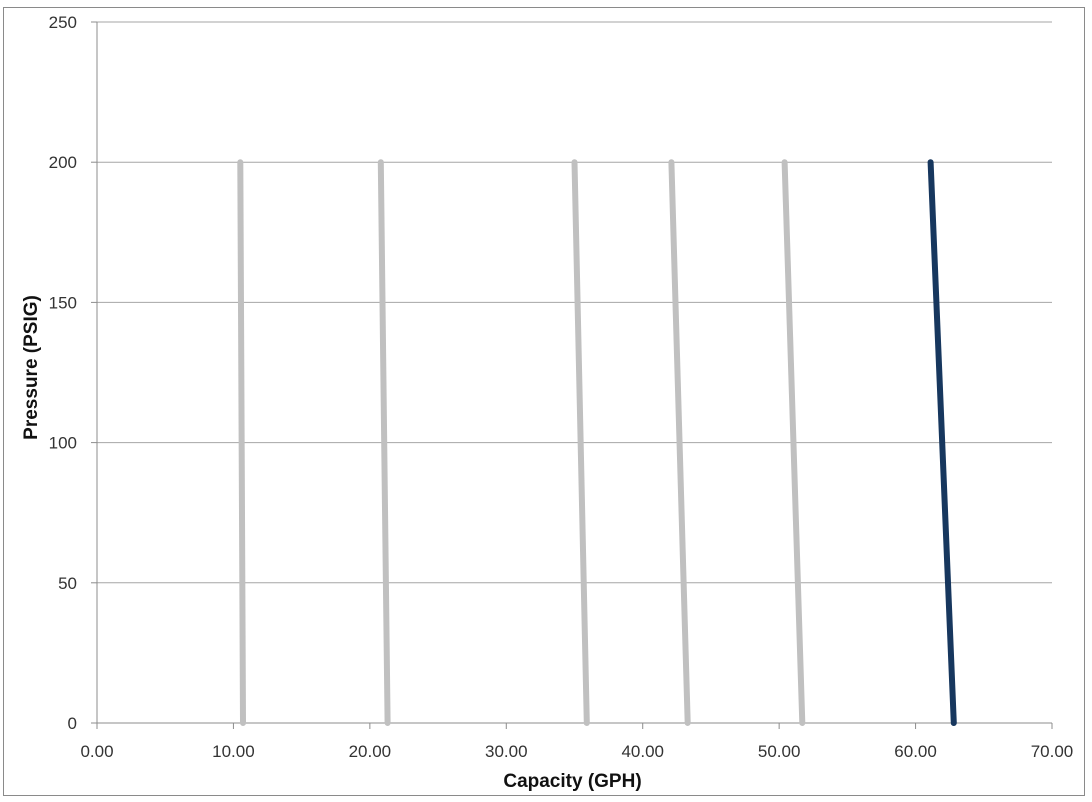  Describe the element at coordinates (642, 751) in the screenshot. I see `x-tick-label: 40.00` at that location.